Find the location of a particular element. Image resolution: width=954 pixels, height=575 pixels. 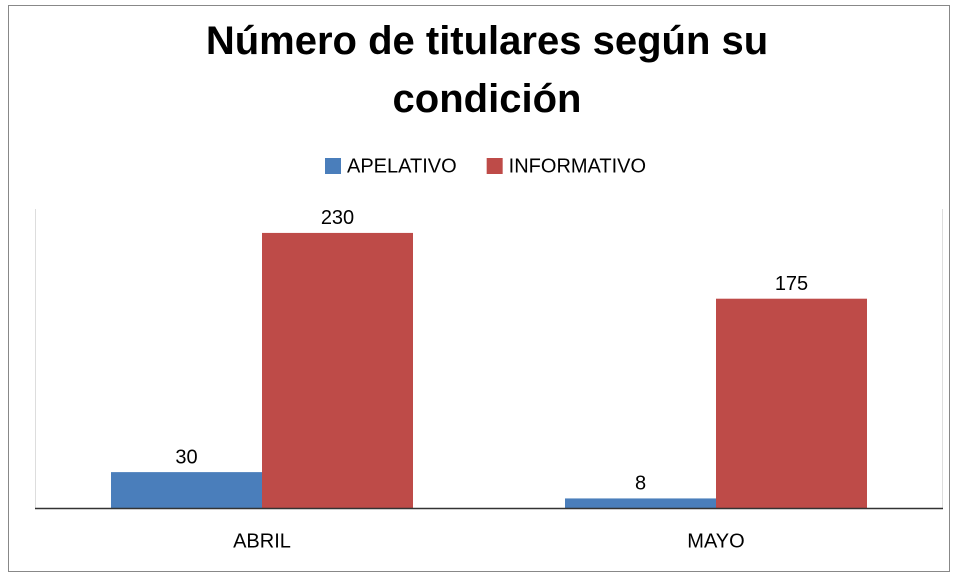

legend-label: APELATIVO is located at coordinates (402, 166).